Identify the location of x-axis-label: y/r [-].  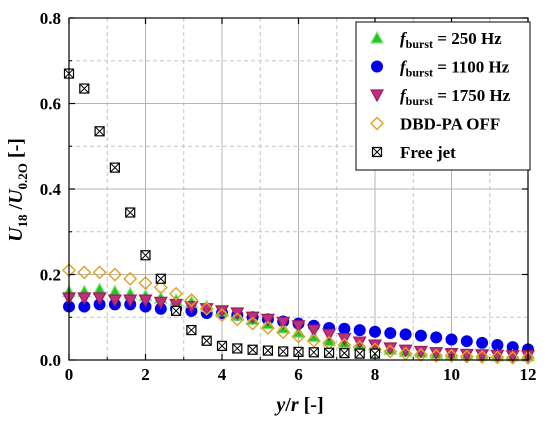
(298, 405).